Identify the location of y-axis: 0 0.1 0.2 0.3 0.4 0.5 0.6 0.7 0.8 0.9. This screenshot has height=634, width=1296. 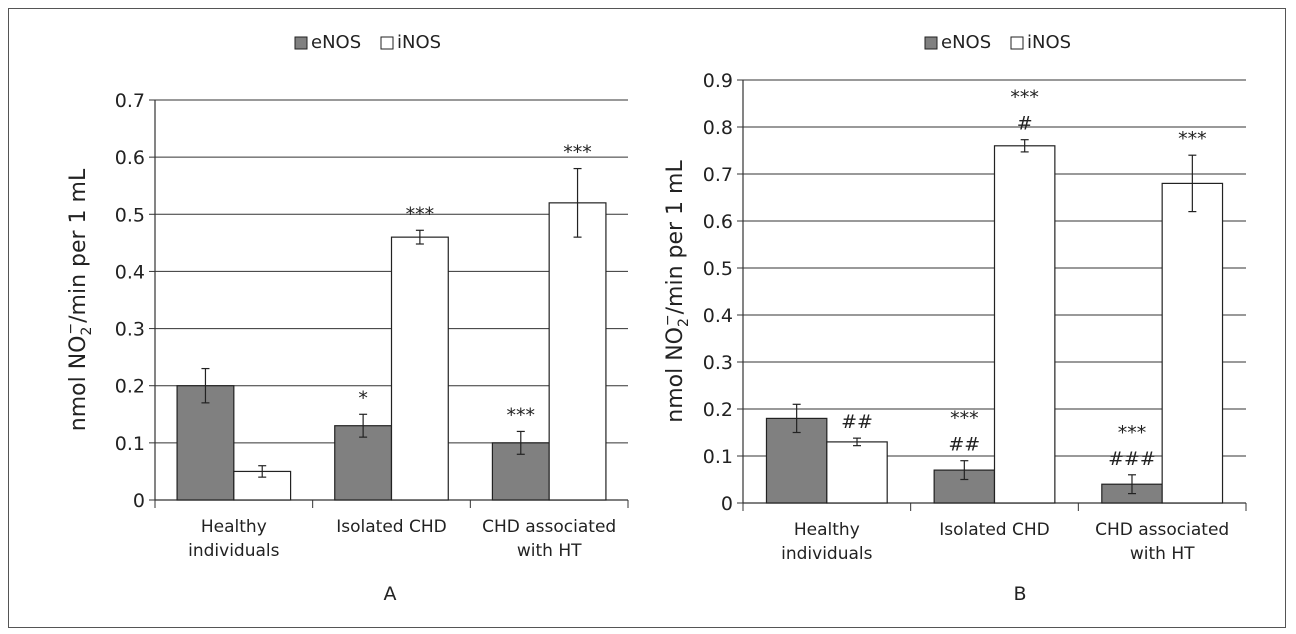
(723, 292).